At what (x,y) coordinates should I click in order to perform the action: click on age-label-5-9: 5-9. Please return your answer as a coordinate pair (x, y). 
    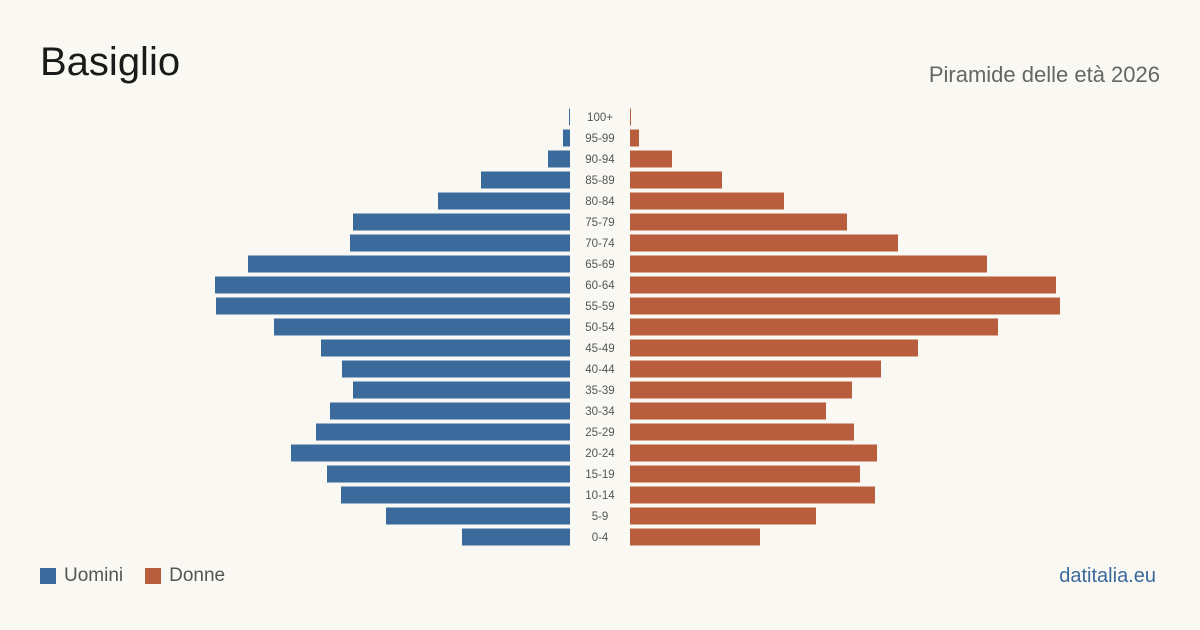
    Looking at the image, I should click on (600, 517).